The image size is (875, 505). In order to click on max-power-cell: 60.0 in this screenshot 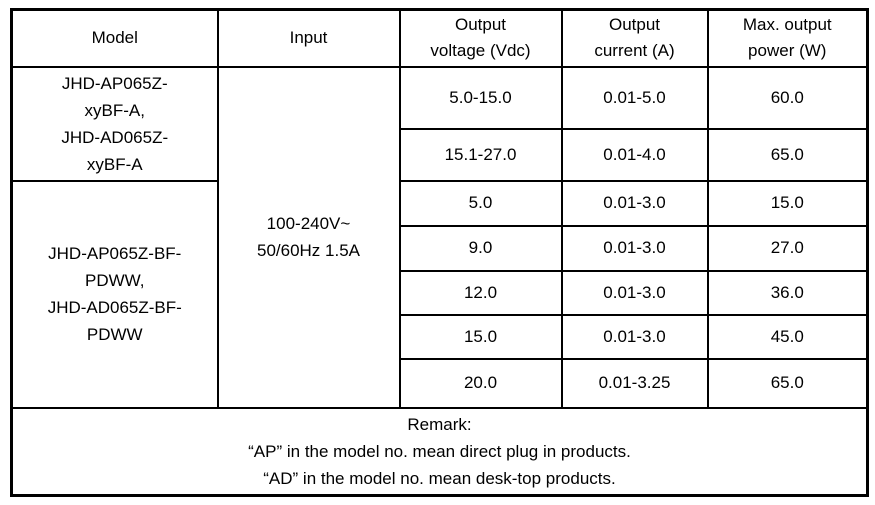, I will do `click(787, 97)`.